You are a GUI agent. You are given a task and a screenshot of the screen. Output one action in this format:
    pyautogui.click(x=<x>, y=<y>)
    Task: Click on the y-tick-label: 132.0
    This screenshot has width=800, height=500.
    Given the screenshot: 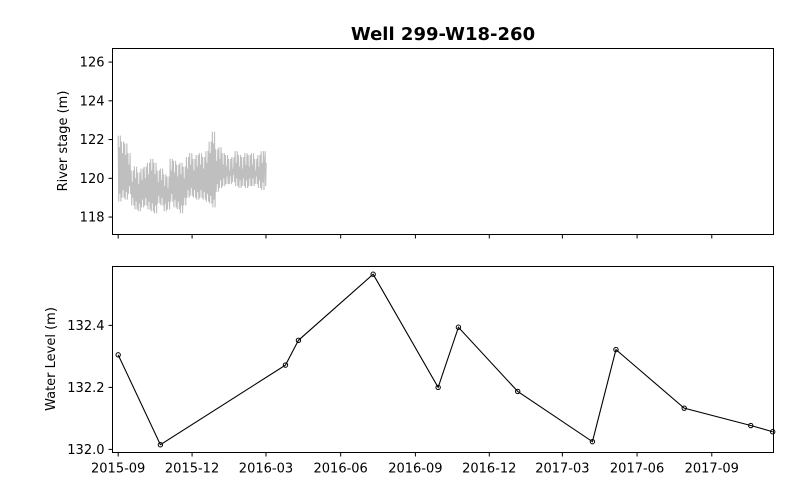 What is the action you would take?
    pyautogui.click(x=85, y=450)
    